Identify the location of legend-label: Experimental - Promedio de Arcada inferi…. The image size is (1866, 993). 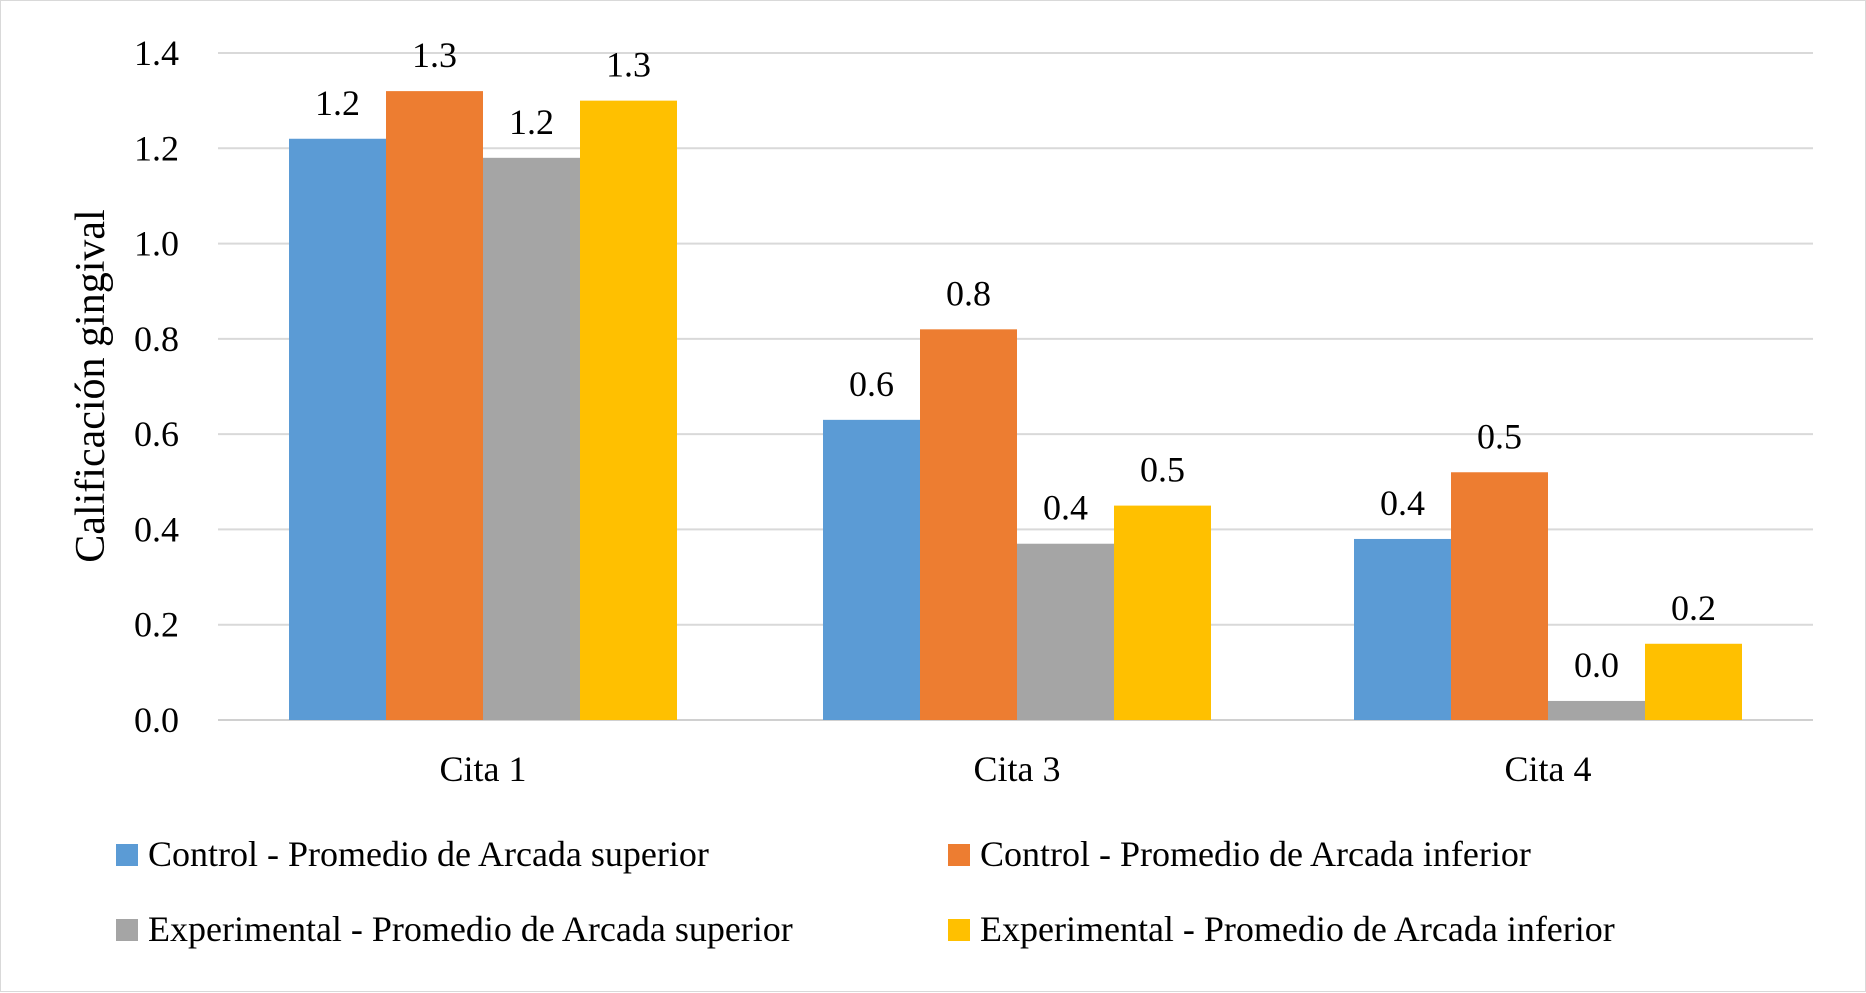
(1297, 929).